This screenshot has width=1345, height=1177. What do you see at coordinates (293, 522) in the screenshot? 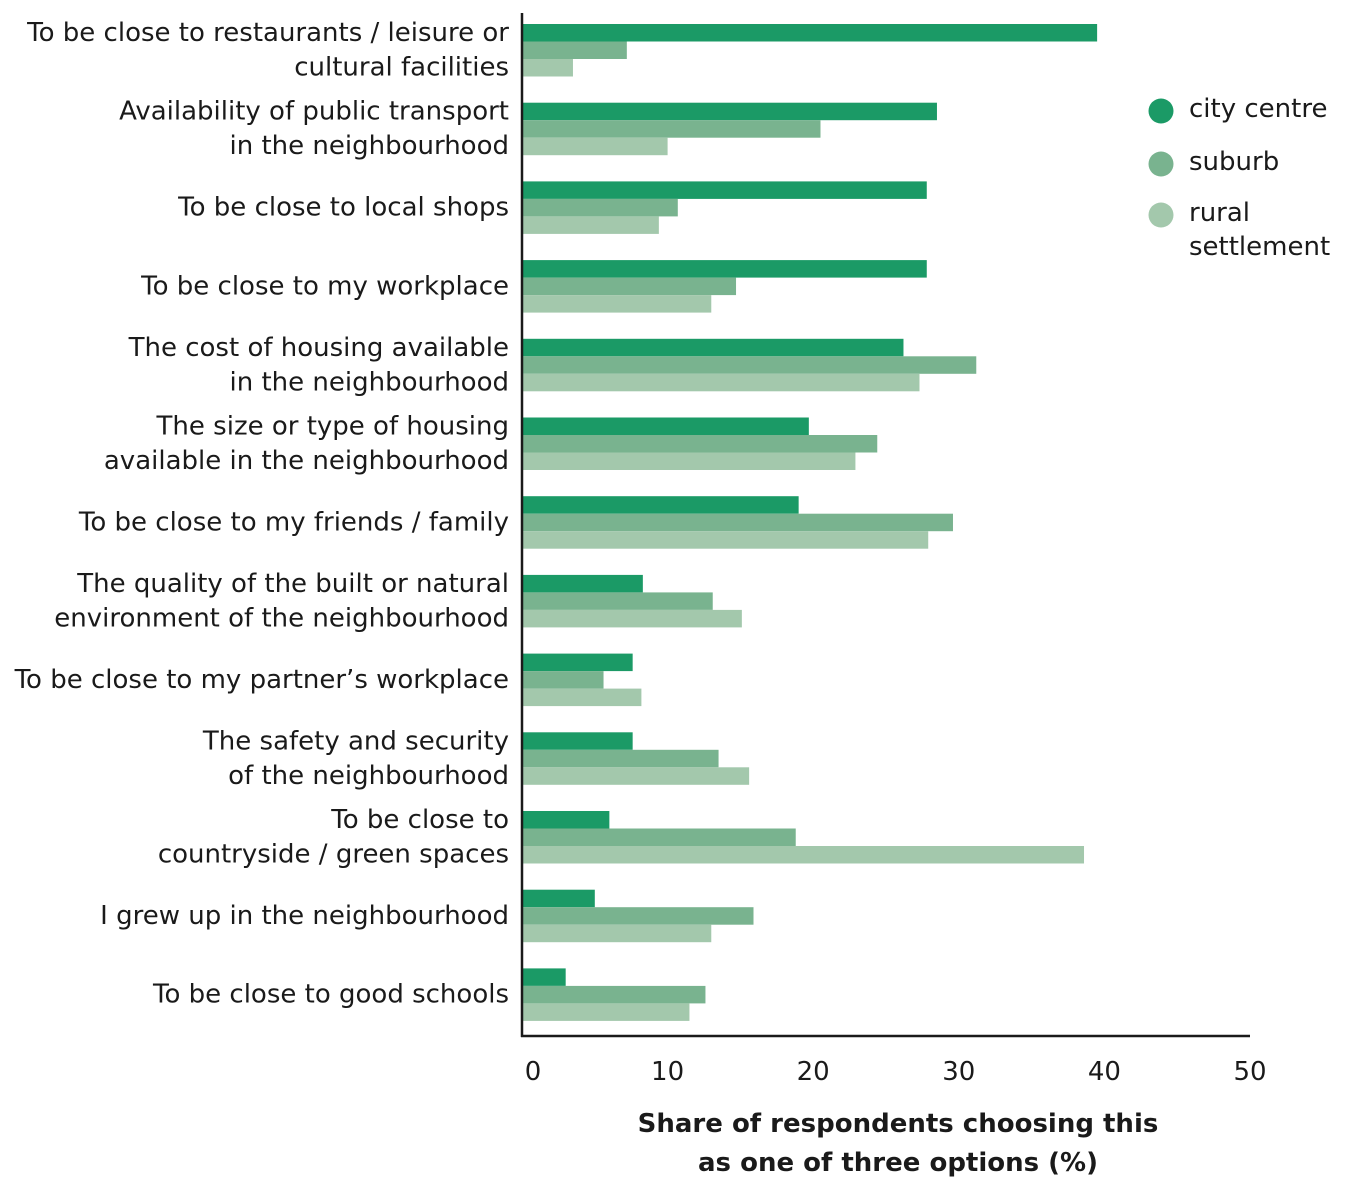
I see `category-label: To be close to my friends / family` at bounding box center [293, 522].